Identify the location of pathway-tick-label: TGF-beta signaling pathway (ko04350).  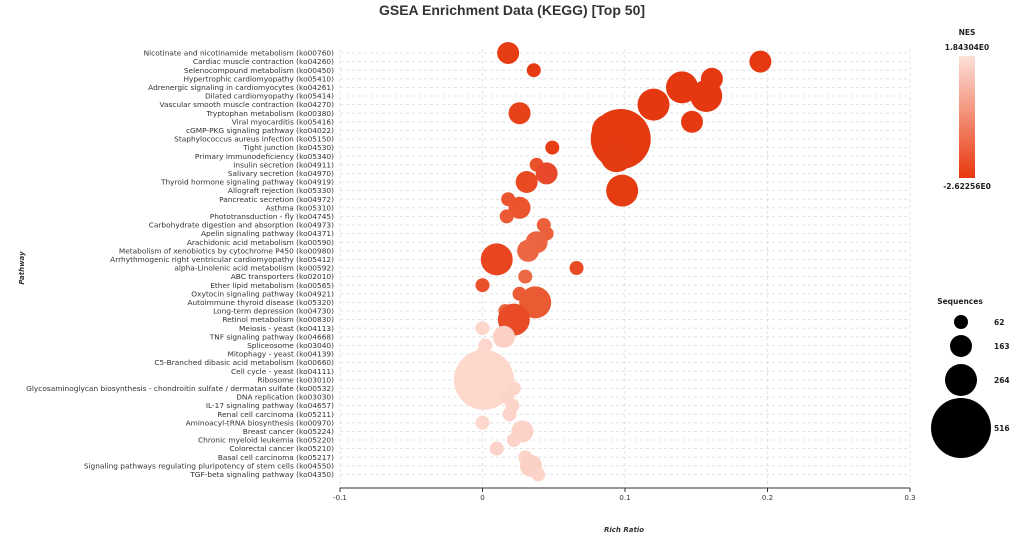
(261, 474).